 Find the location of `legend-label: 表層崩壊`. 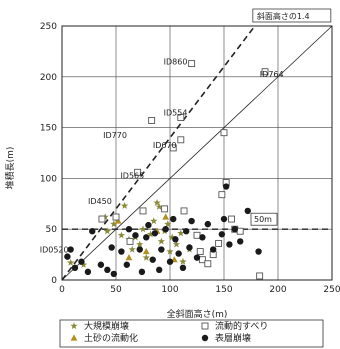

legend-label: 表層崩壊 is located at coordinates (233, 338).